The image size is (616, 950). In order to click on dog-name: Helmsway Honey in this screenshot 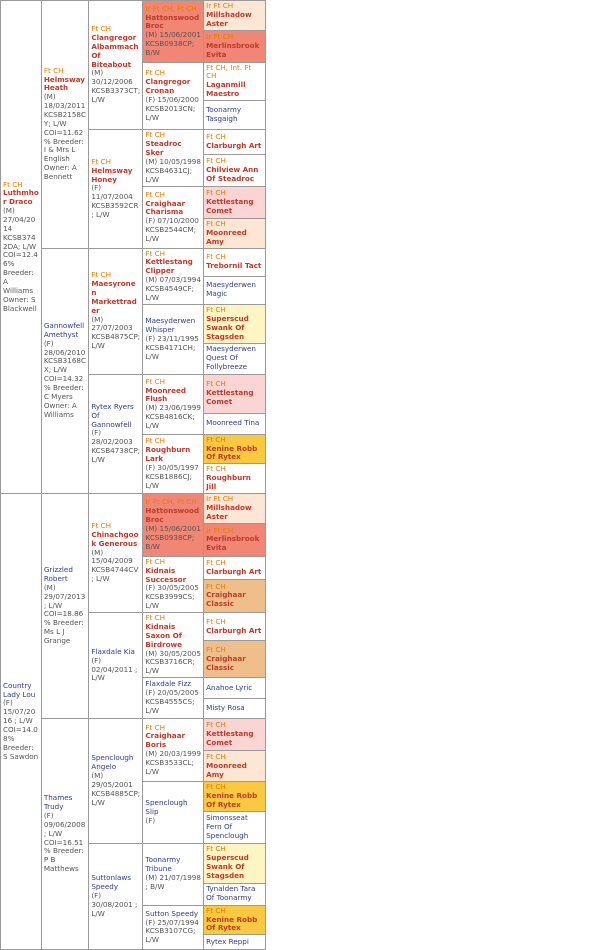, I will do `click(112, 174)`.